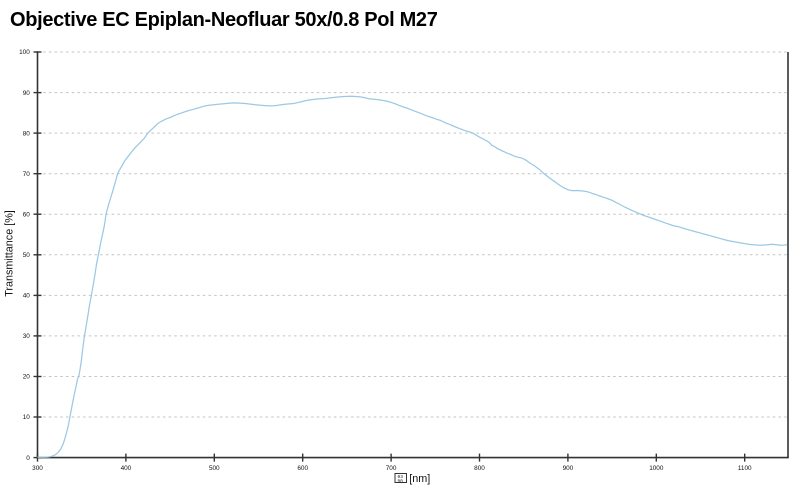 This screenshot has width=800, height=490. I want to click on svg-text: 100, so click(24, 52).